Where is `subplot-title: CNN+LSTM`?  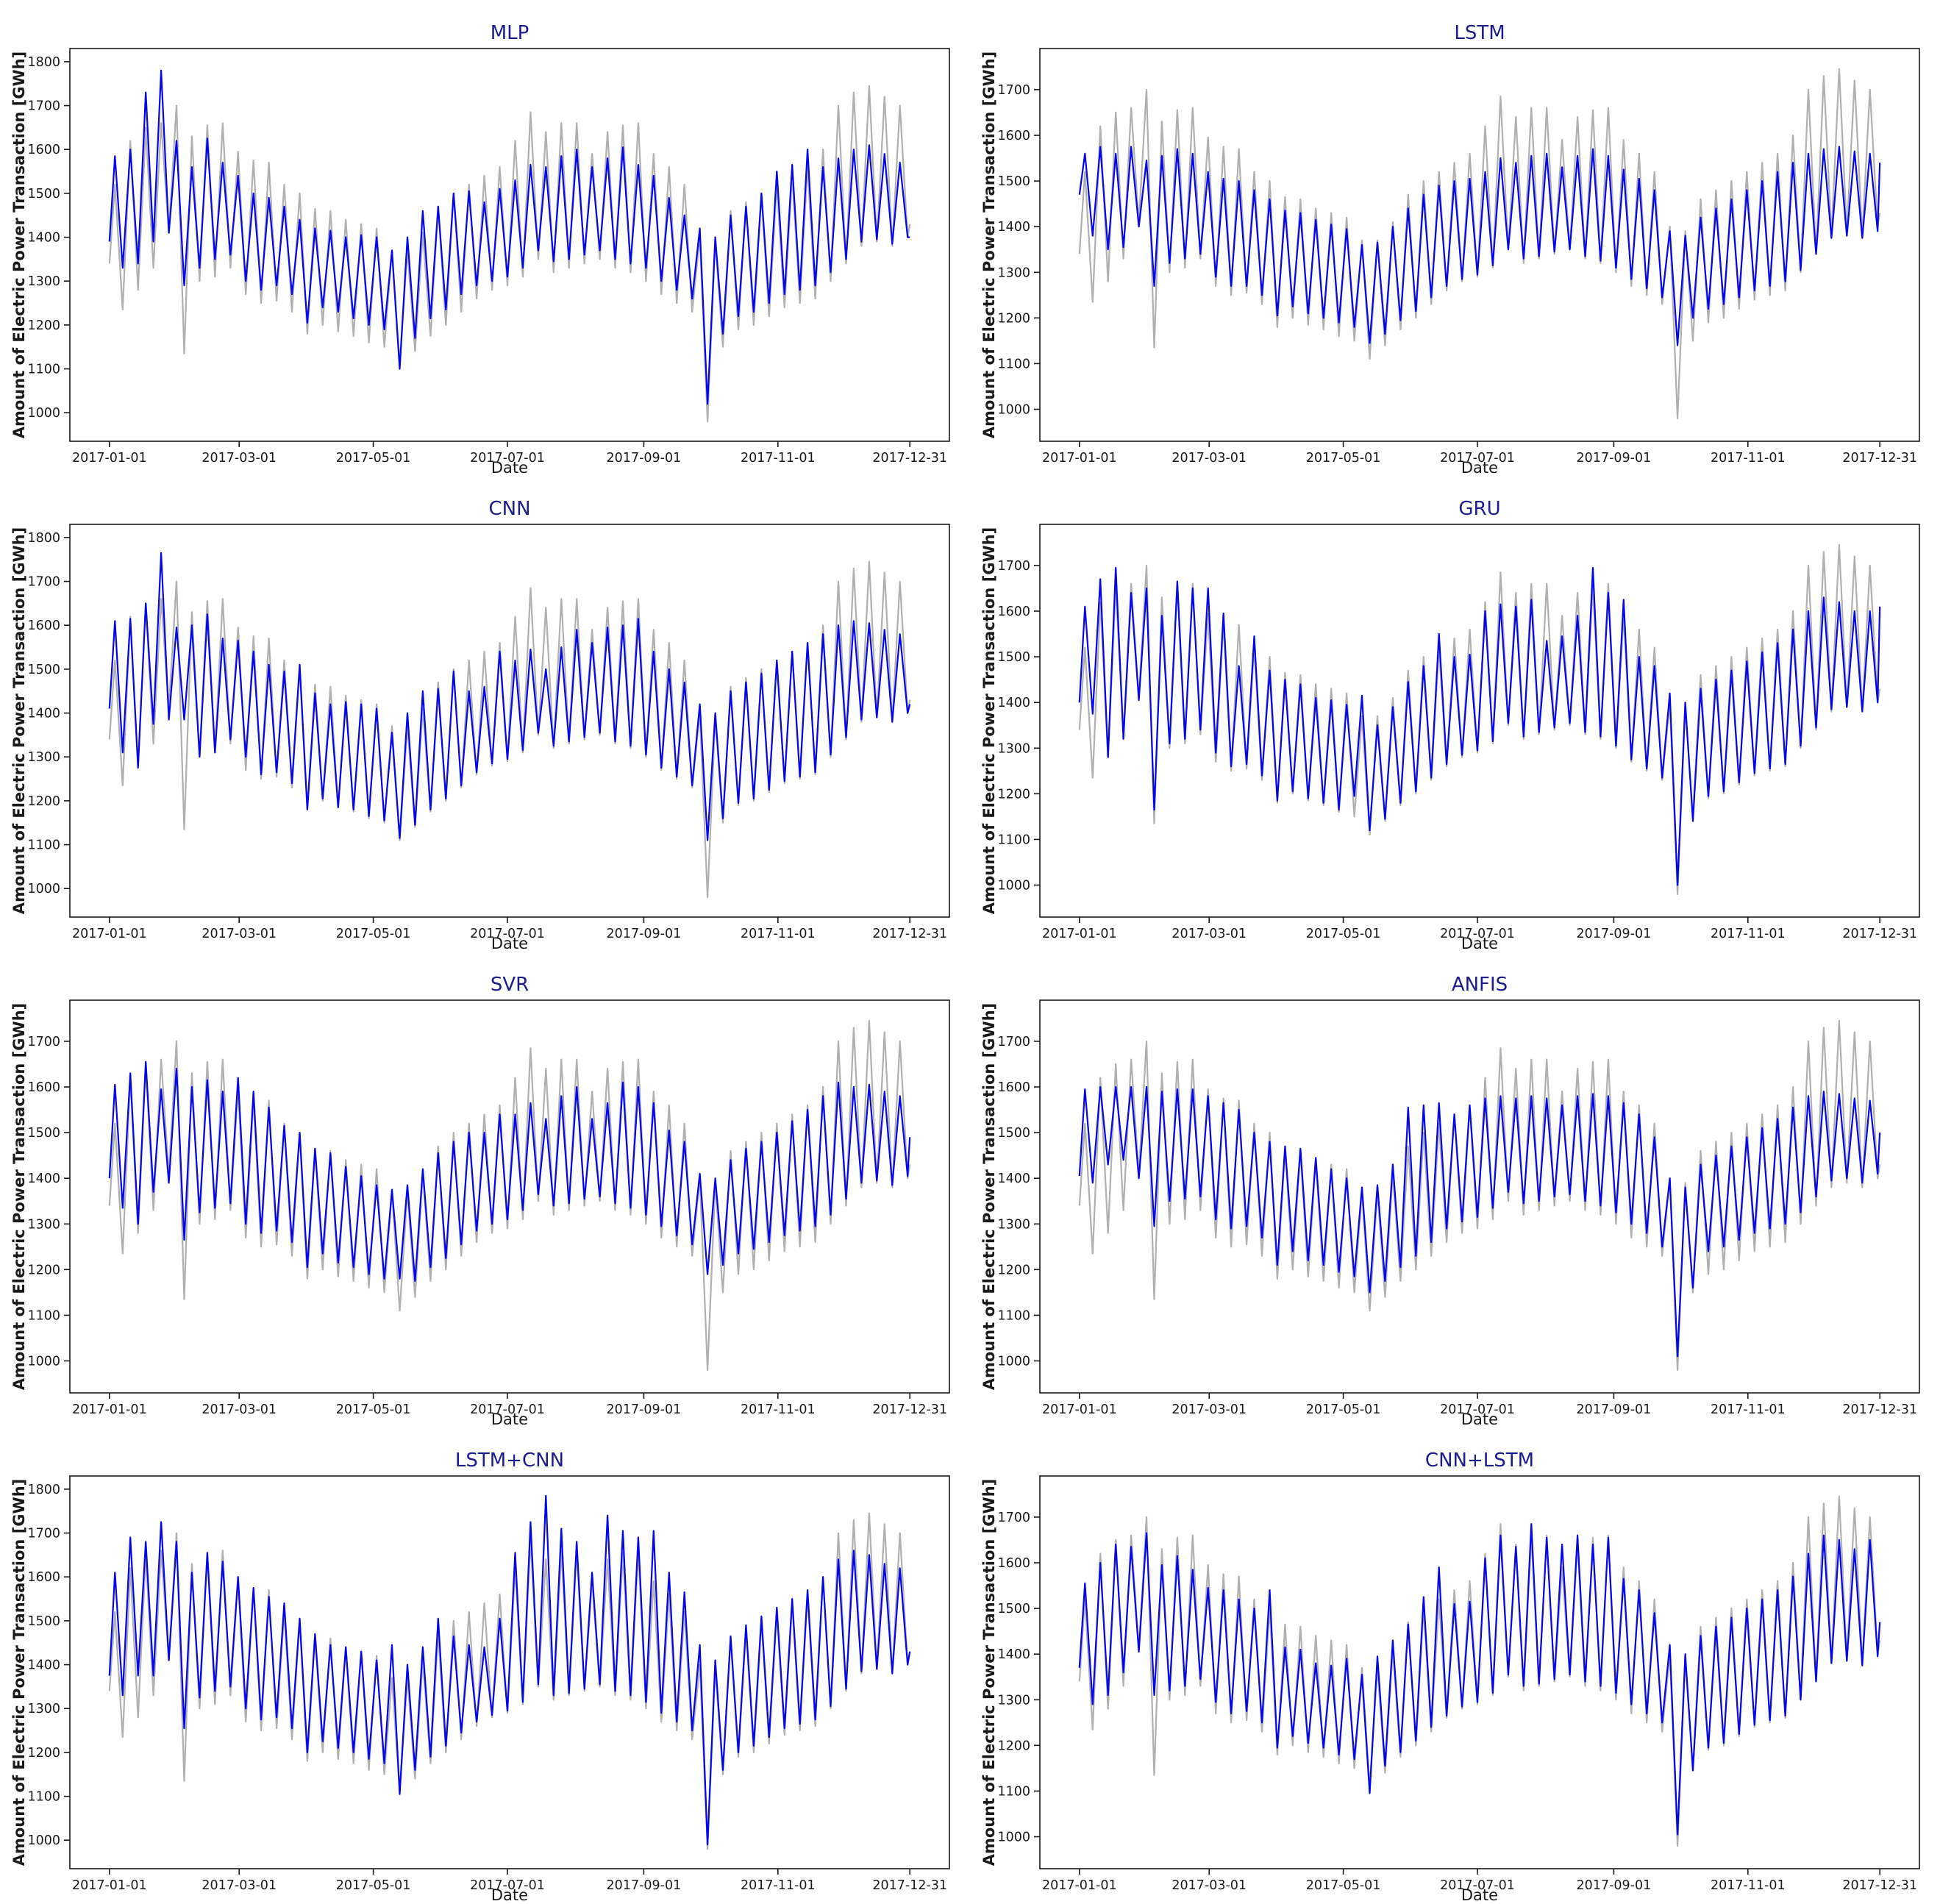
subplot-title: CNN+LSTM is located at coordinates (1479, 1461).